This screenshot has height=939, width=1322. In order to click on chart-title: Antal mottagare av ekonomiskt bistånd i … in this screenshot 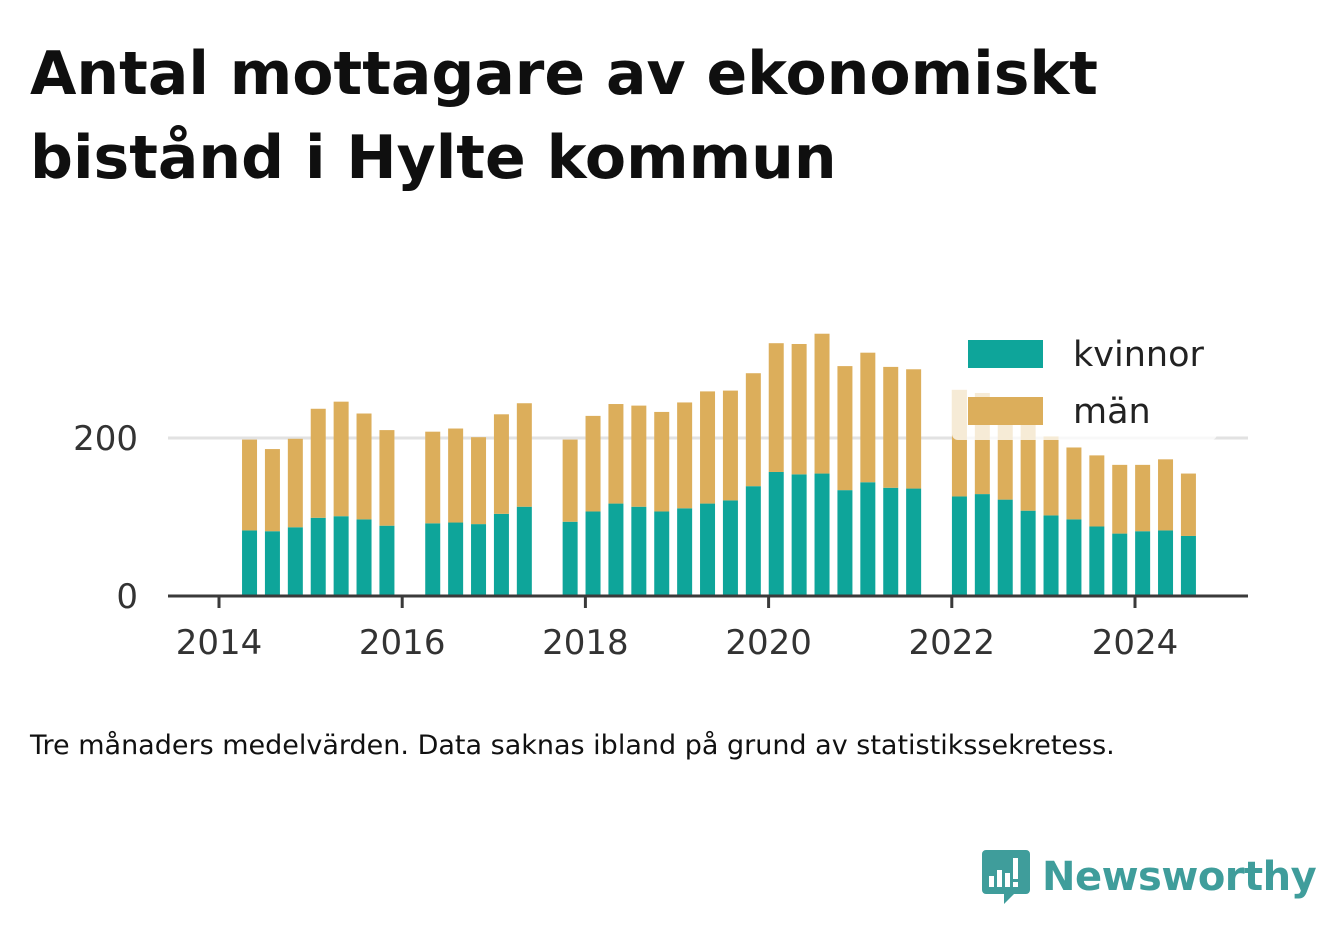, I will do `click(564, 116)`.